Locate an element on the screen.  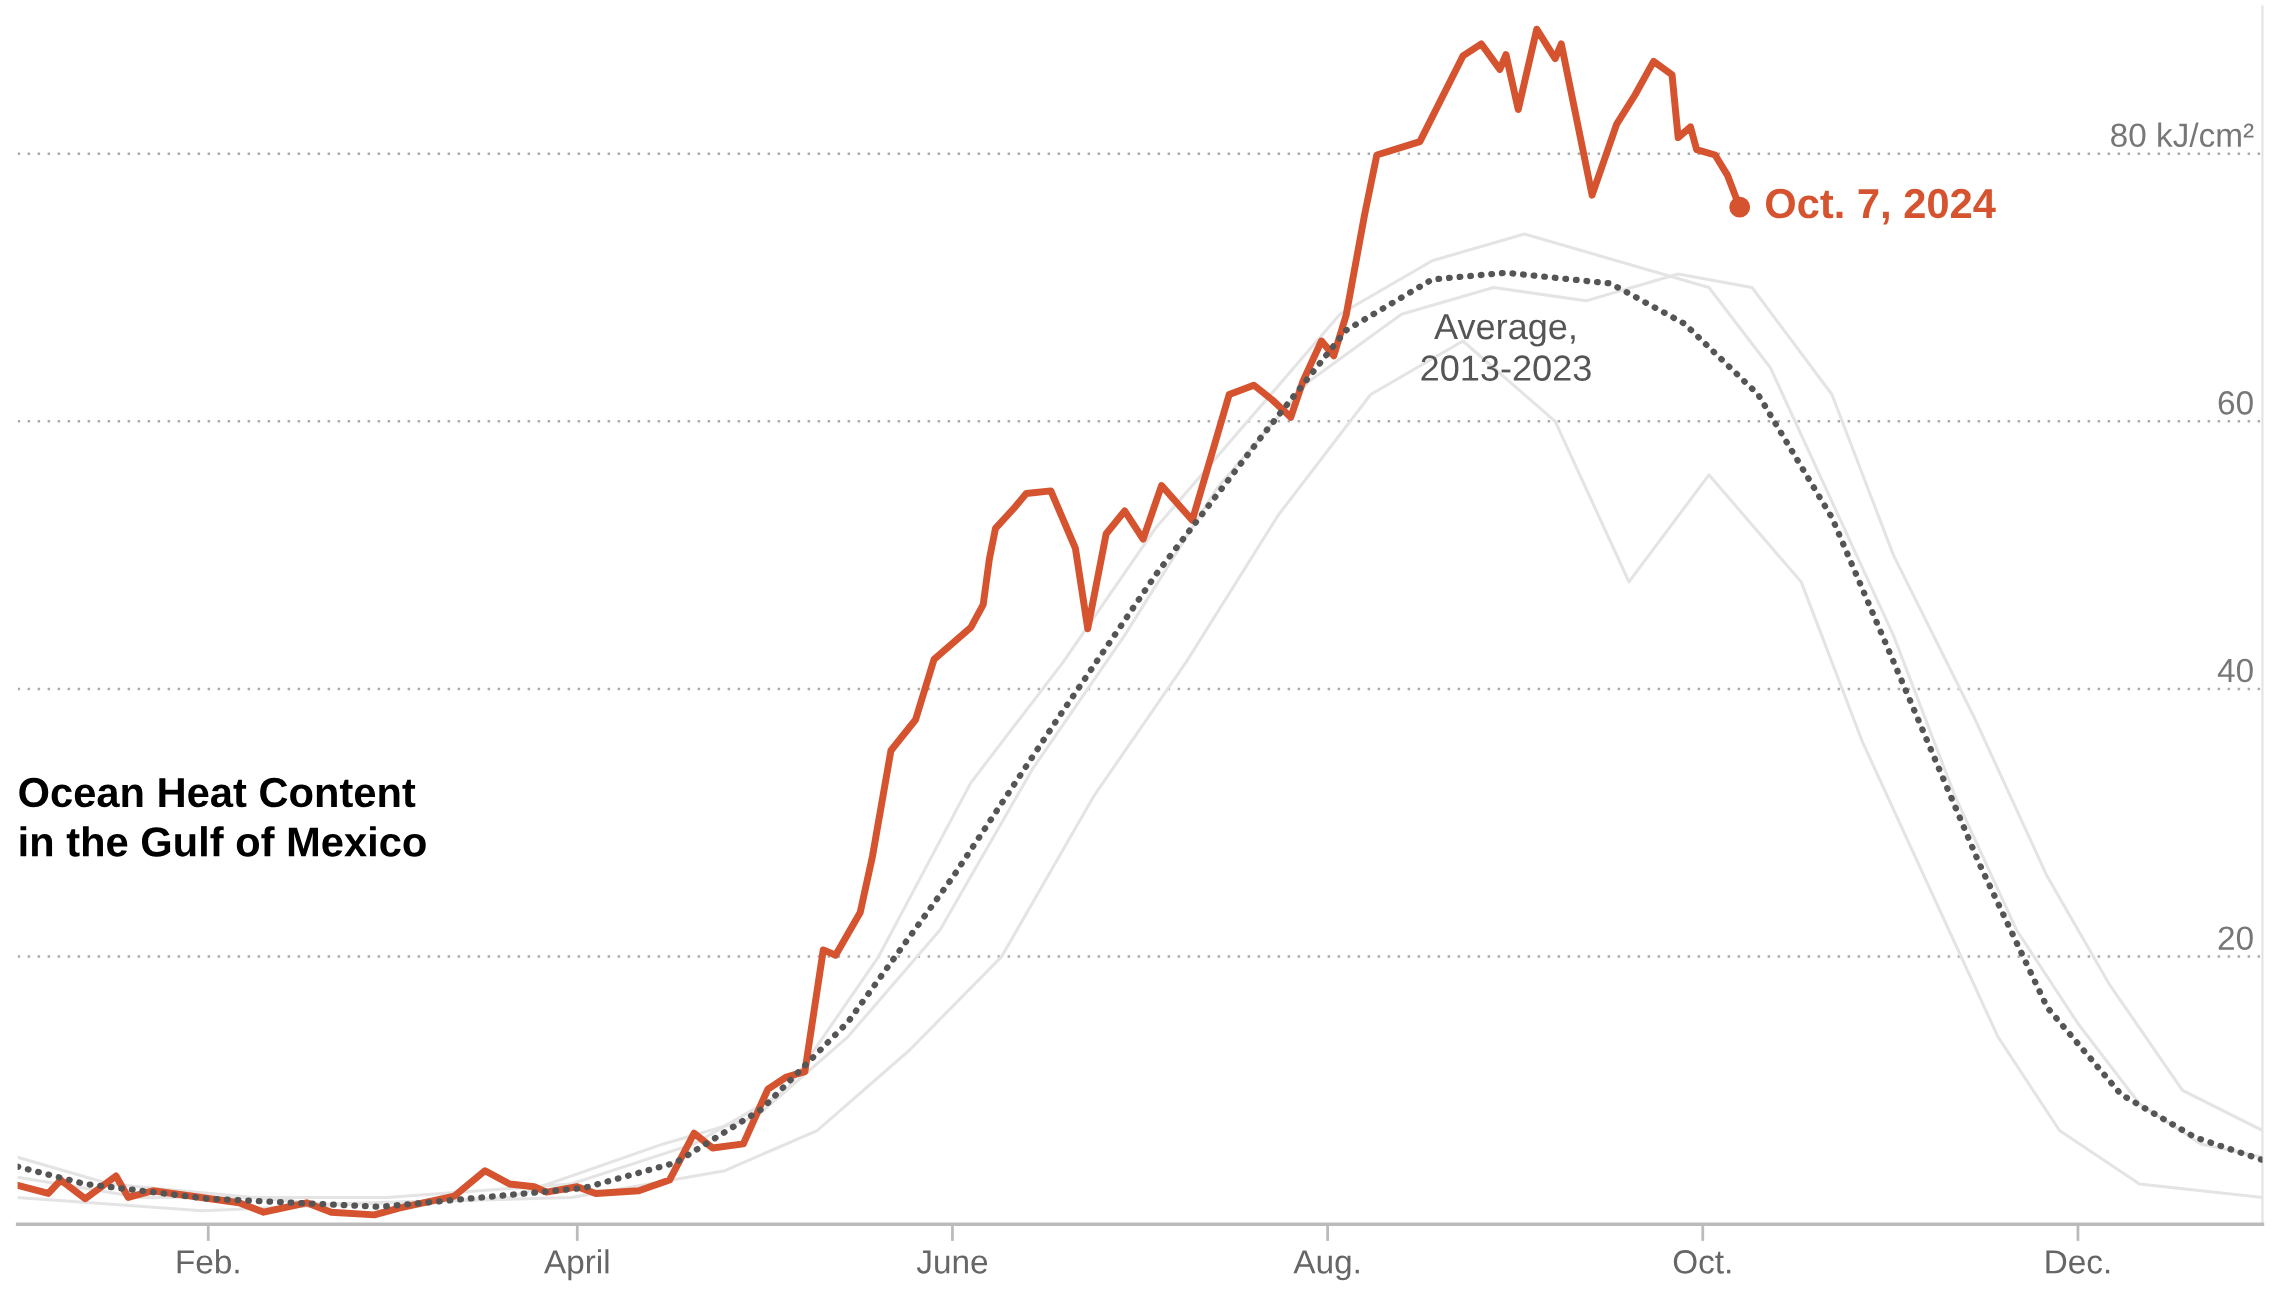
x-tick-label: Dec. is located at coordinates (2078, 1262).